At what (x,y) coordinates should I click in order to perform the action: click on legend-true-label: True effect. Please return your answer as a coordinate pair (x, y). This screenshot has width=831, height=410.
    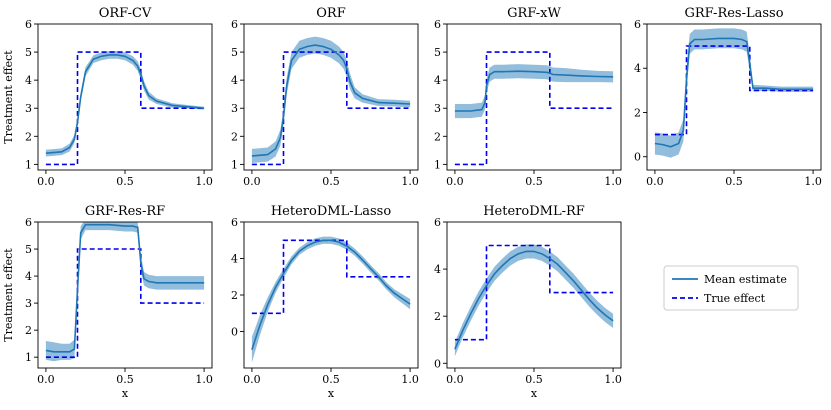
    Looking at the image, I should click on (735, 298).